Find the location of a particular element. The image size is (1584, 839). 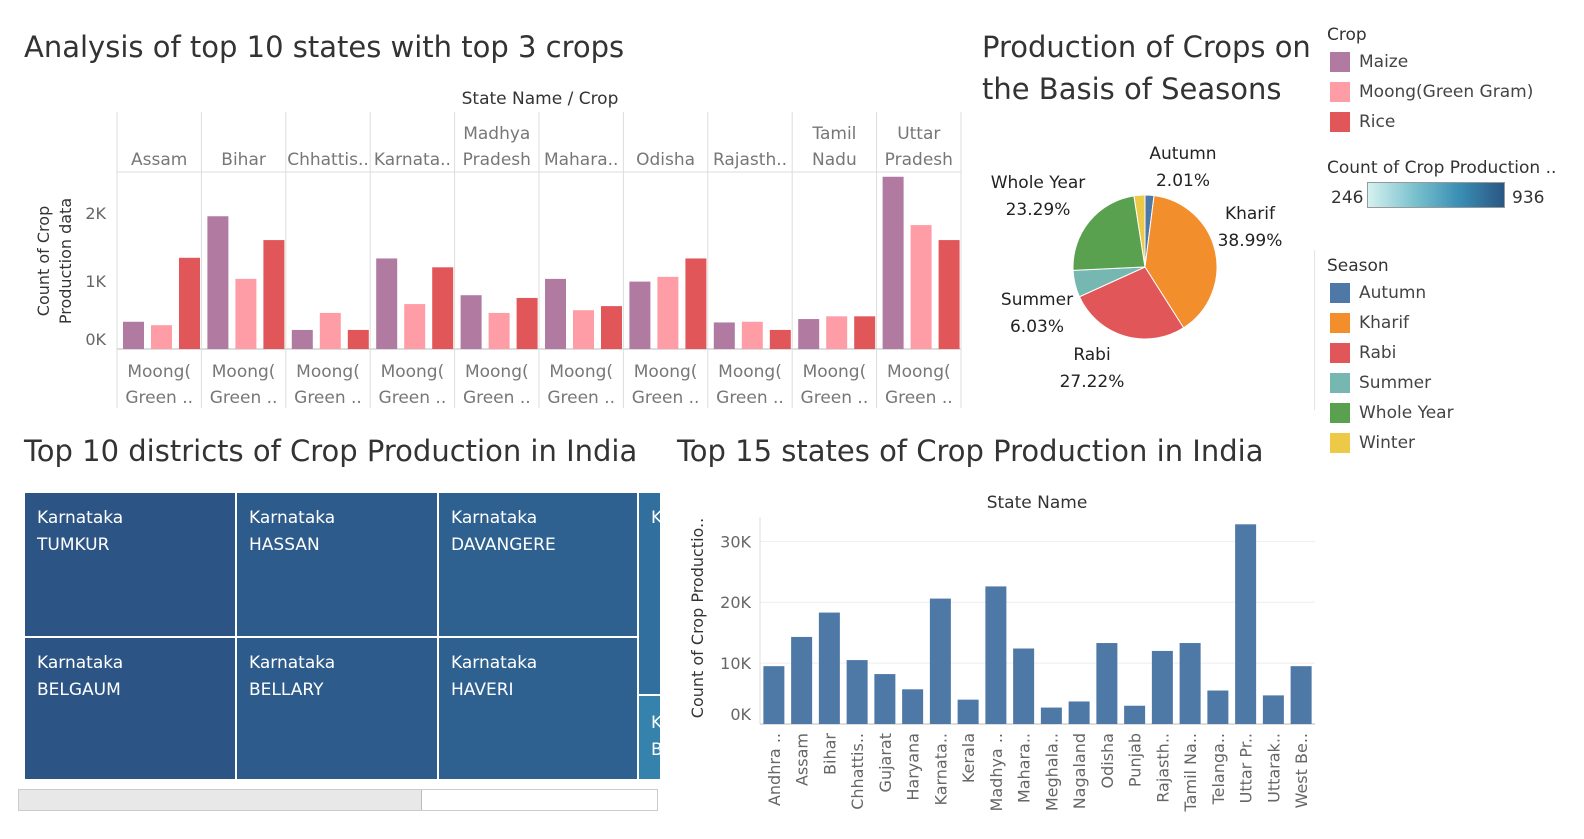

scrollbar-thumb is located at coordinates (220, 800).